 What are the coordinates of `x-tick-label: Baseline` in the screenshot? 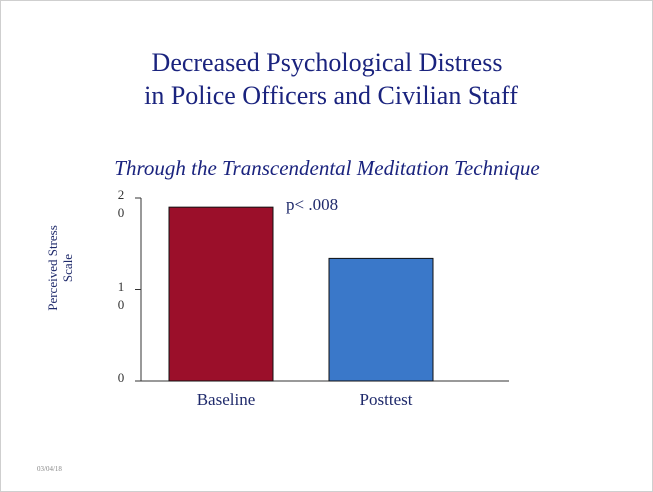 It's located at (226, 399).